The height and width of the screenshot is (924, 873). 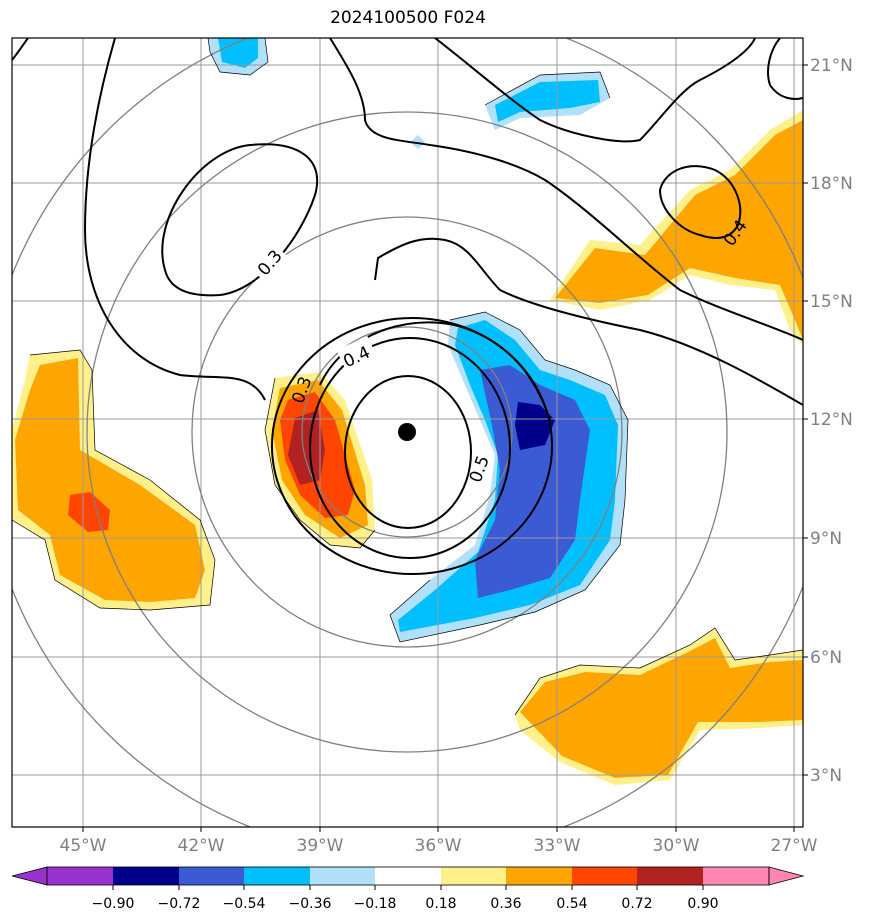 I want to click on lon-labels: 45°W 42°W 39°W 36°W 33°W 30°W 27°W, so click(x=439, y=846).